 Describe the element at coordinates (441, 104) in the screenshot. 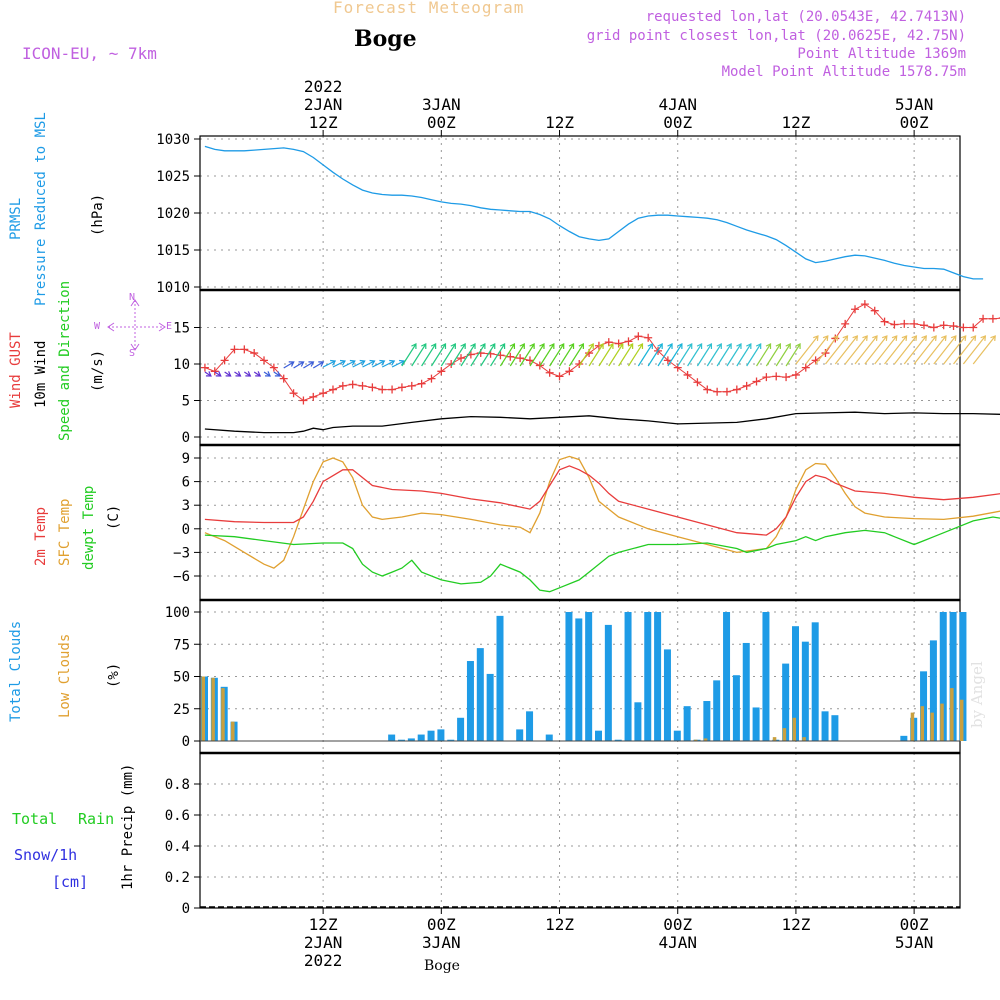

I see `time-label-top: 3JAN` at that location.